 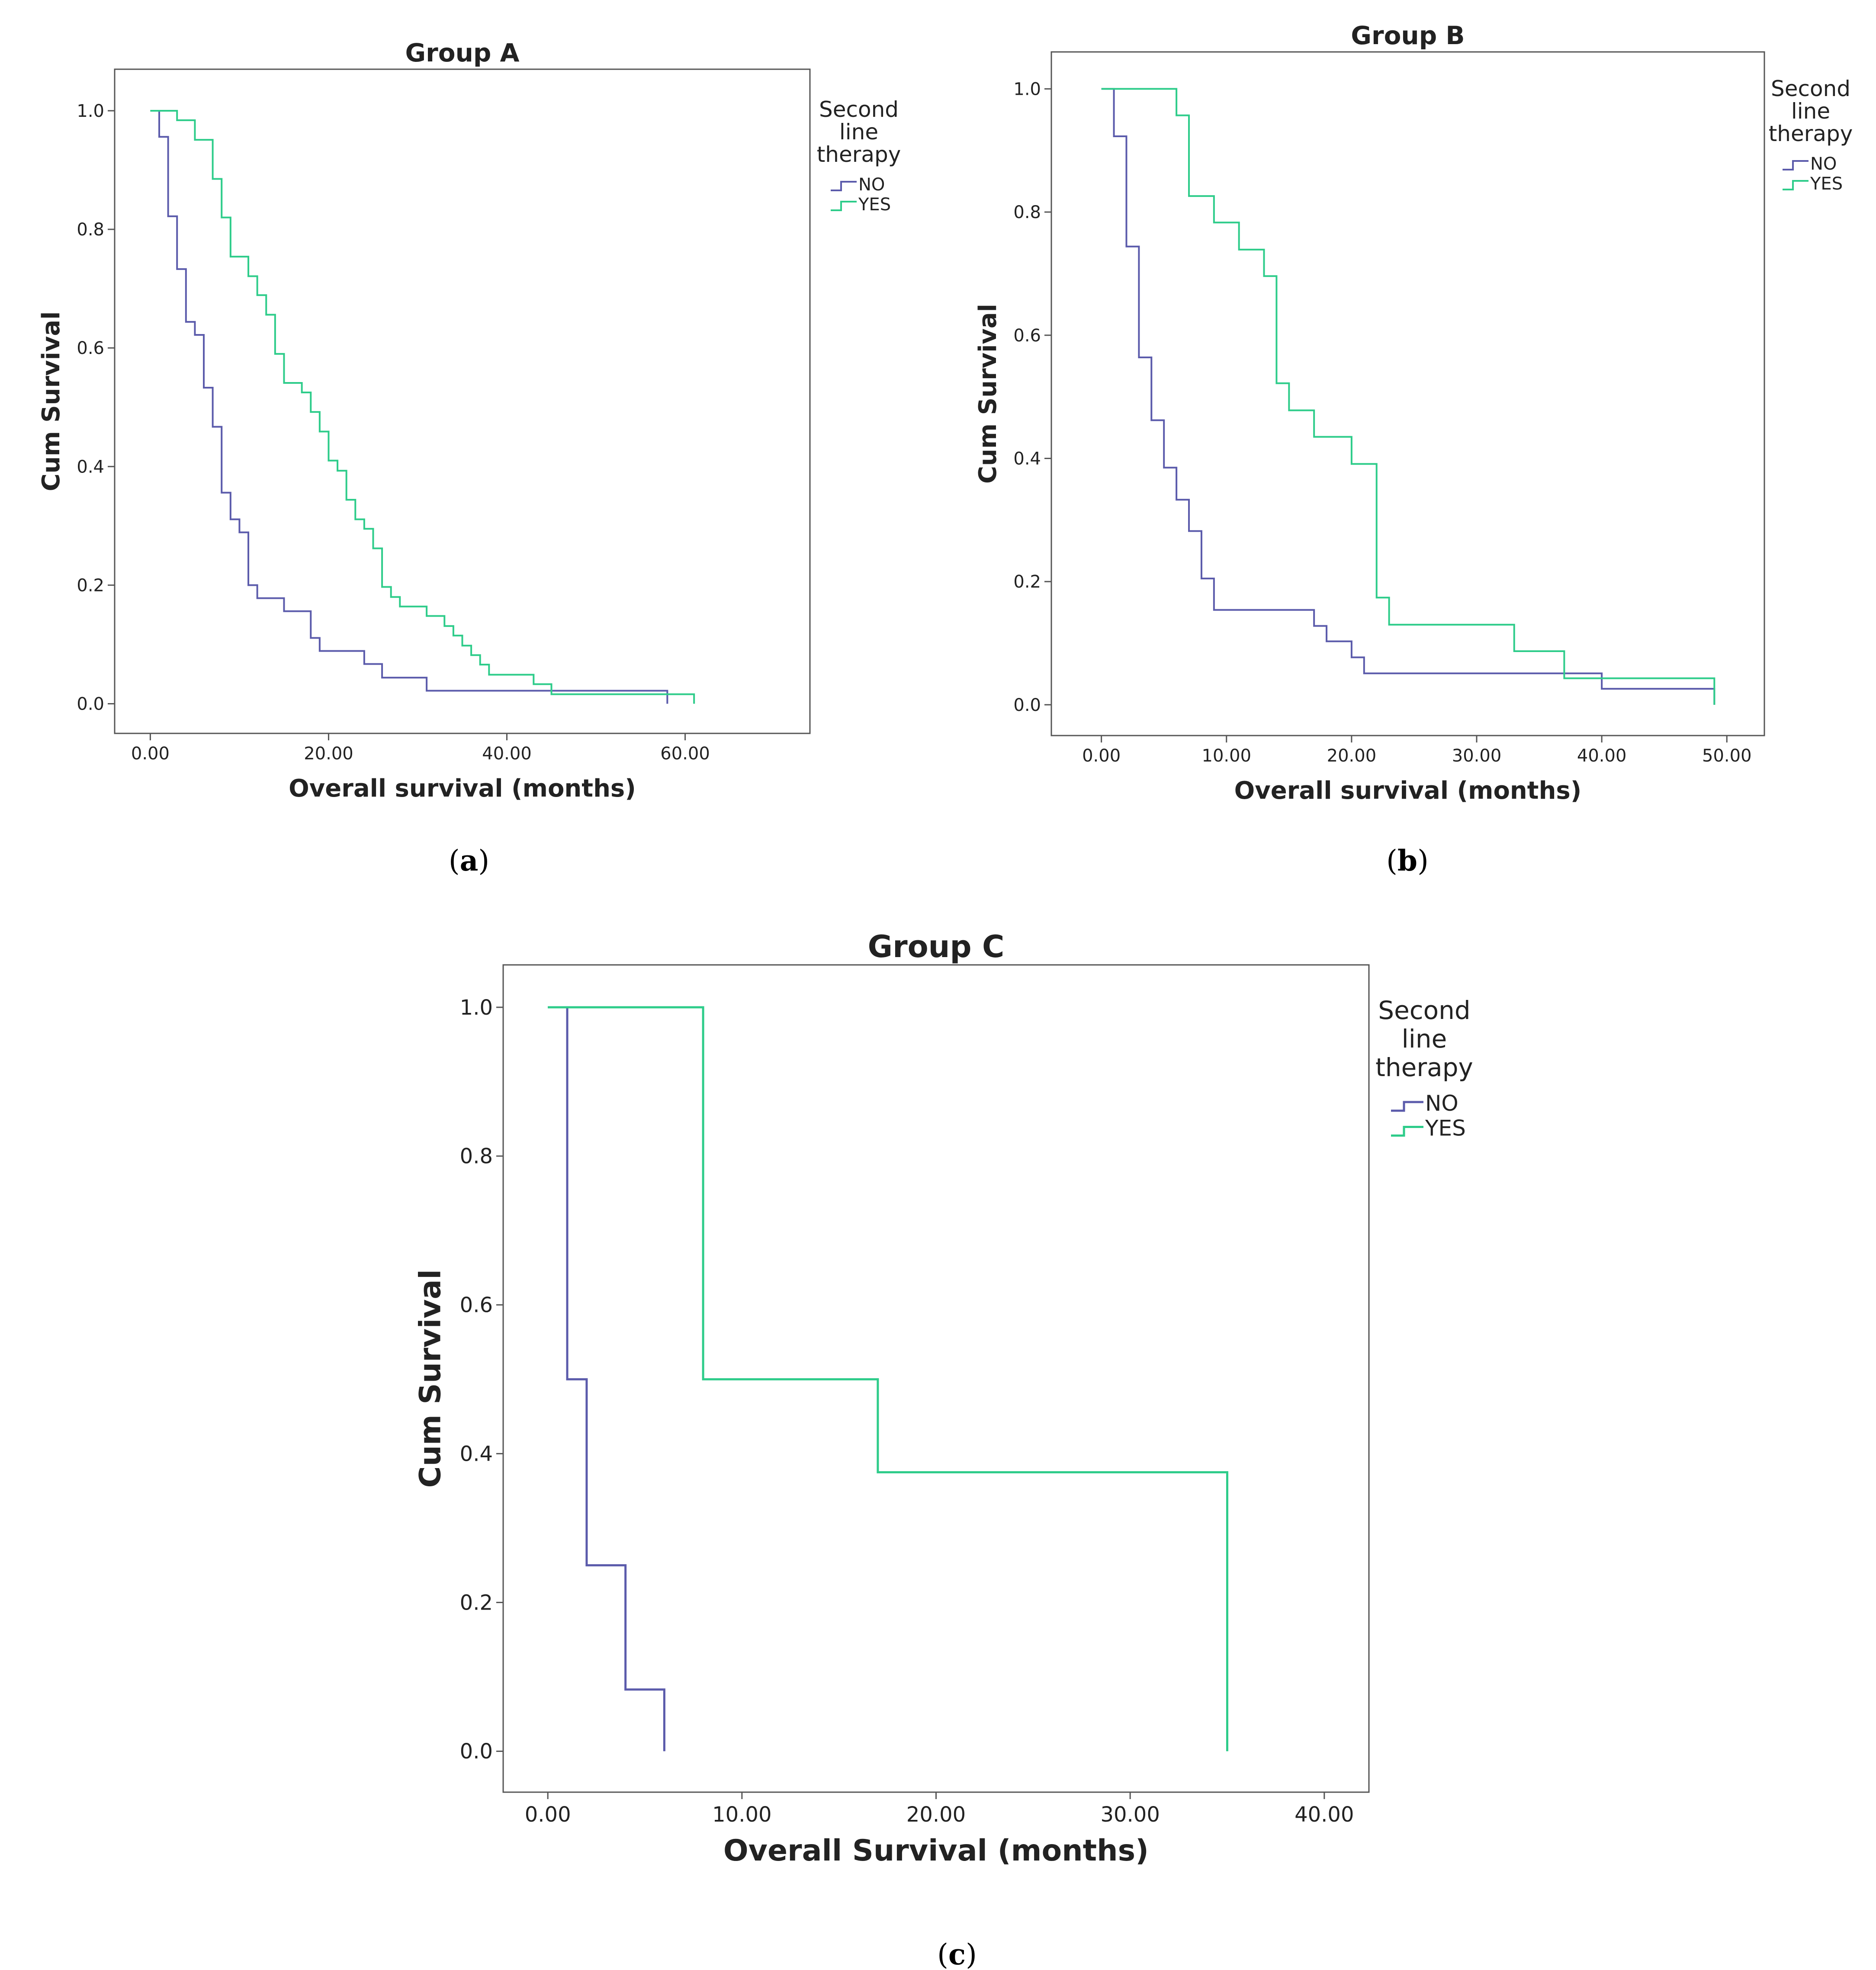 What do you see at coordinates (469, 860) in the screenshot?
I see `panel-caption: (a)` at bounding box center [469, 860].